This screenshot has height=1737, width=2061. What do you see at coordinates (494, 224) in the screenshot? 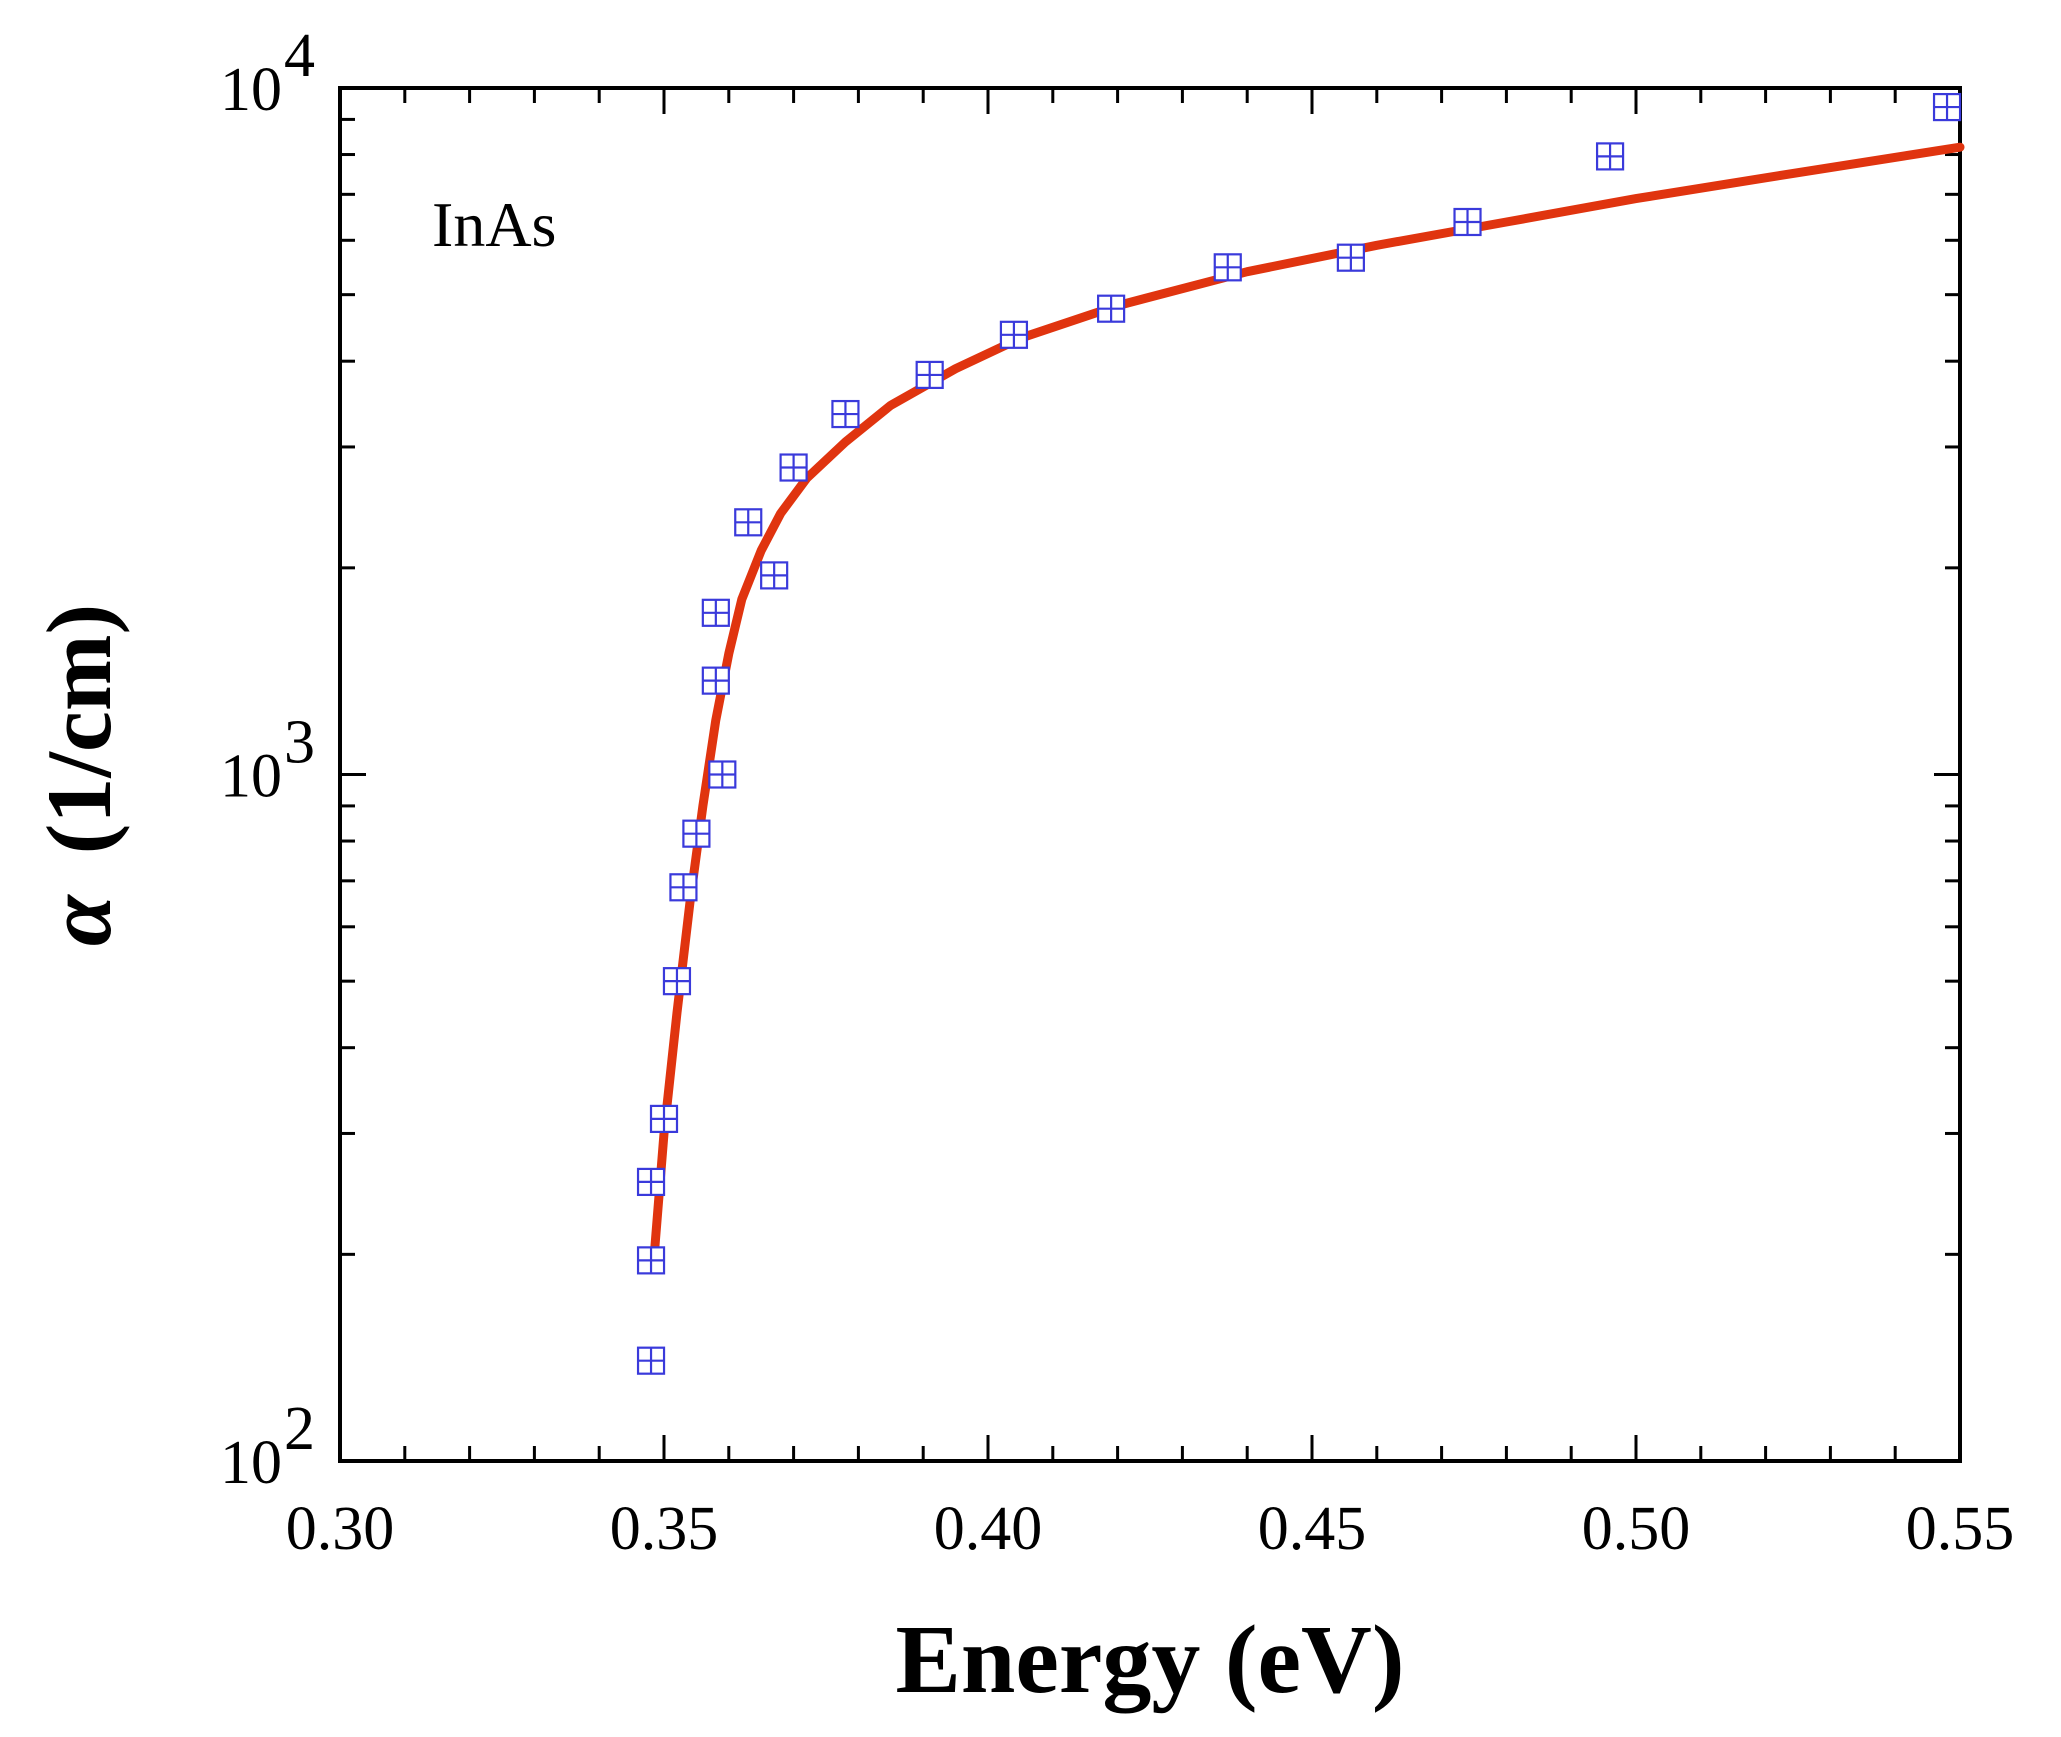
I see `annotation-label: InAs` at bounding box center [494, 224].